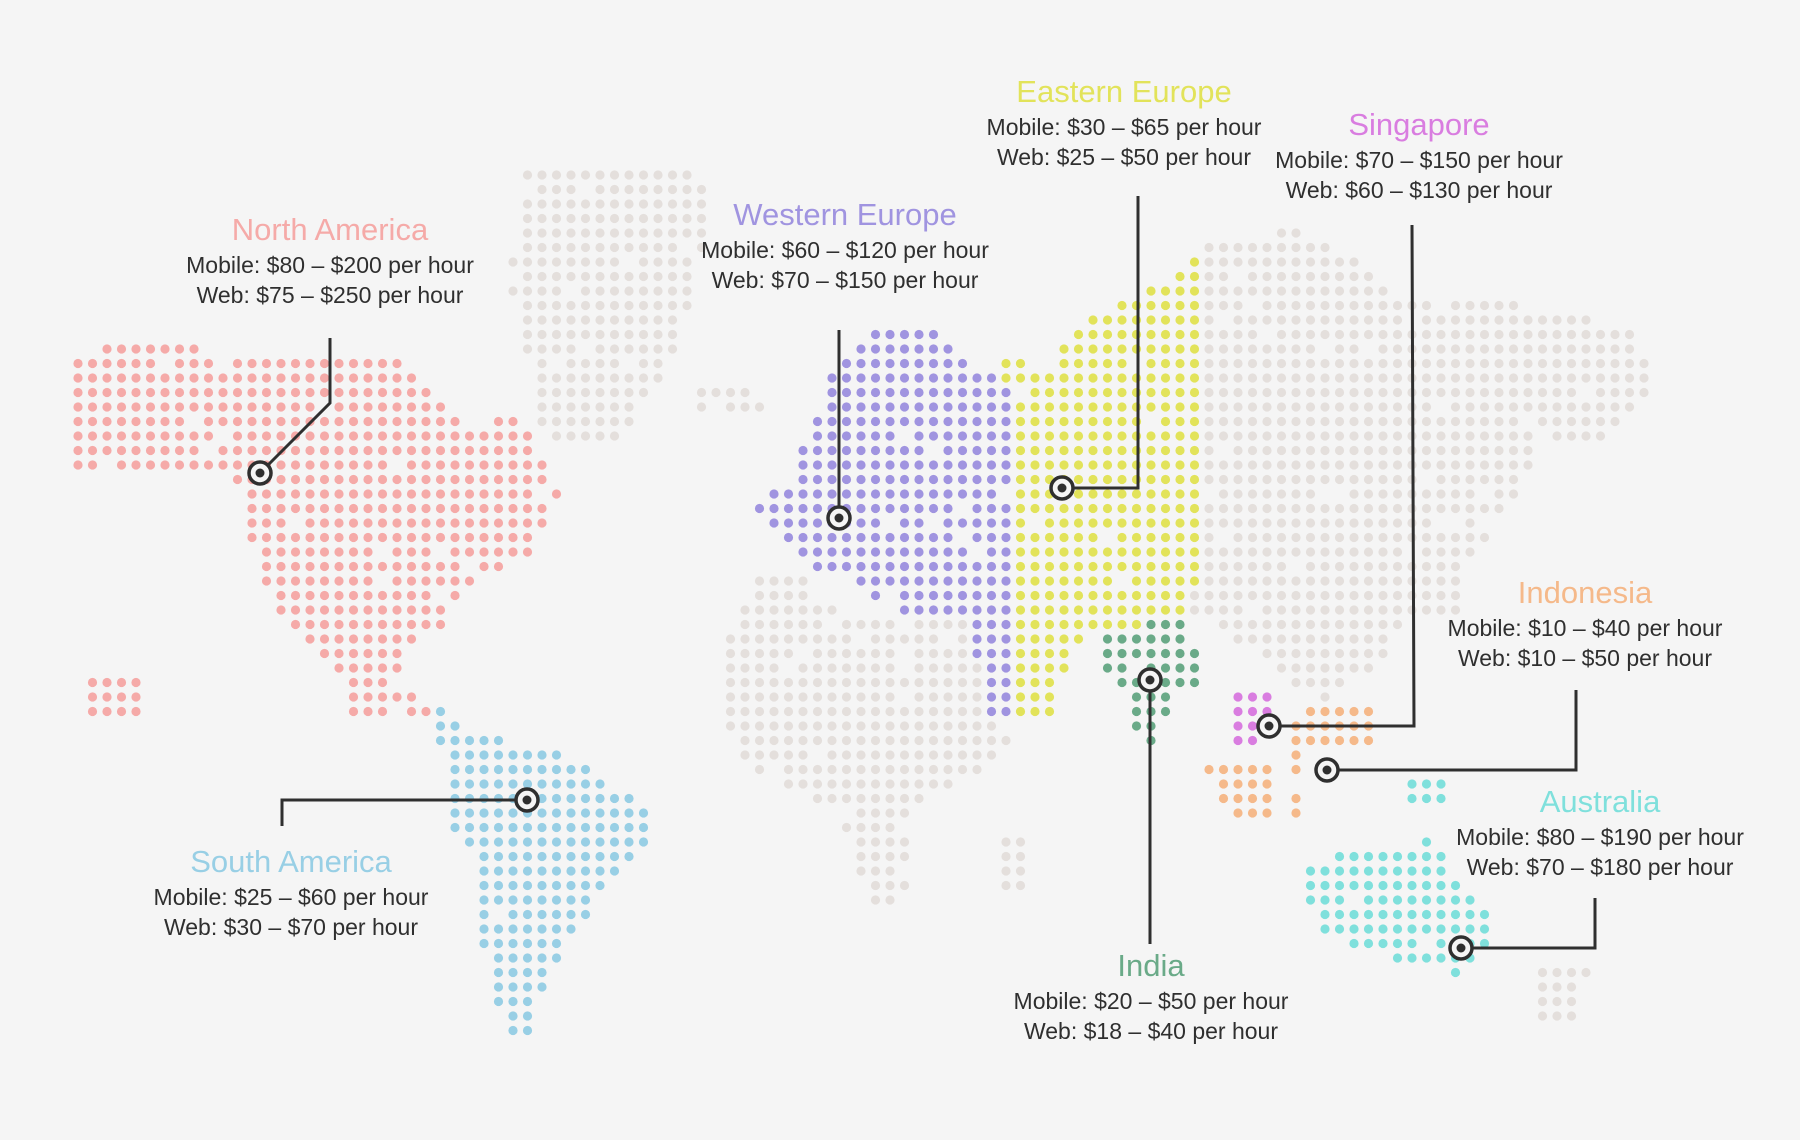 This screenshot has width=1800, height=1140. Describe the element at coordinates (1136, 639) in the screenshot. I see `map-dot-india` at that location.